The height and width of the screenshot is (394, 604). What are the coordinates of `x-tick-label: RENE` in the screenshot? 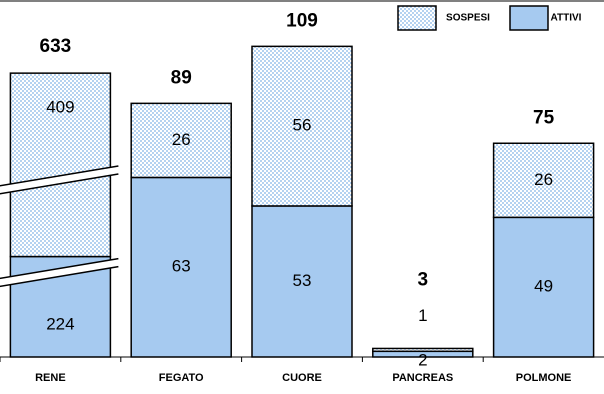 It's located at (50, 378).